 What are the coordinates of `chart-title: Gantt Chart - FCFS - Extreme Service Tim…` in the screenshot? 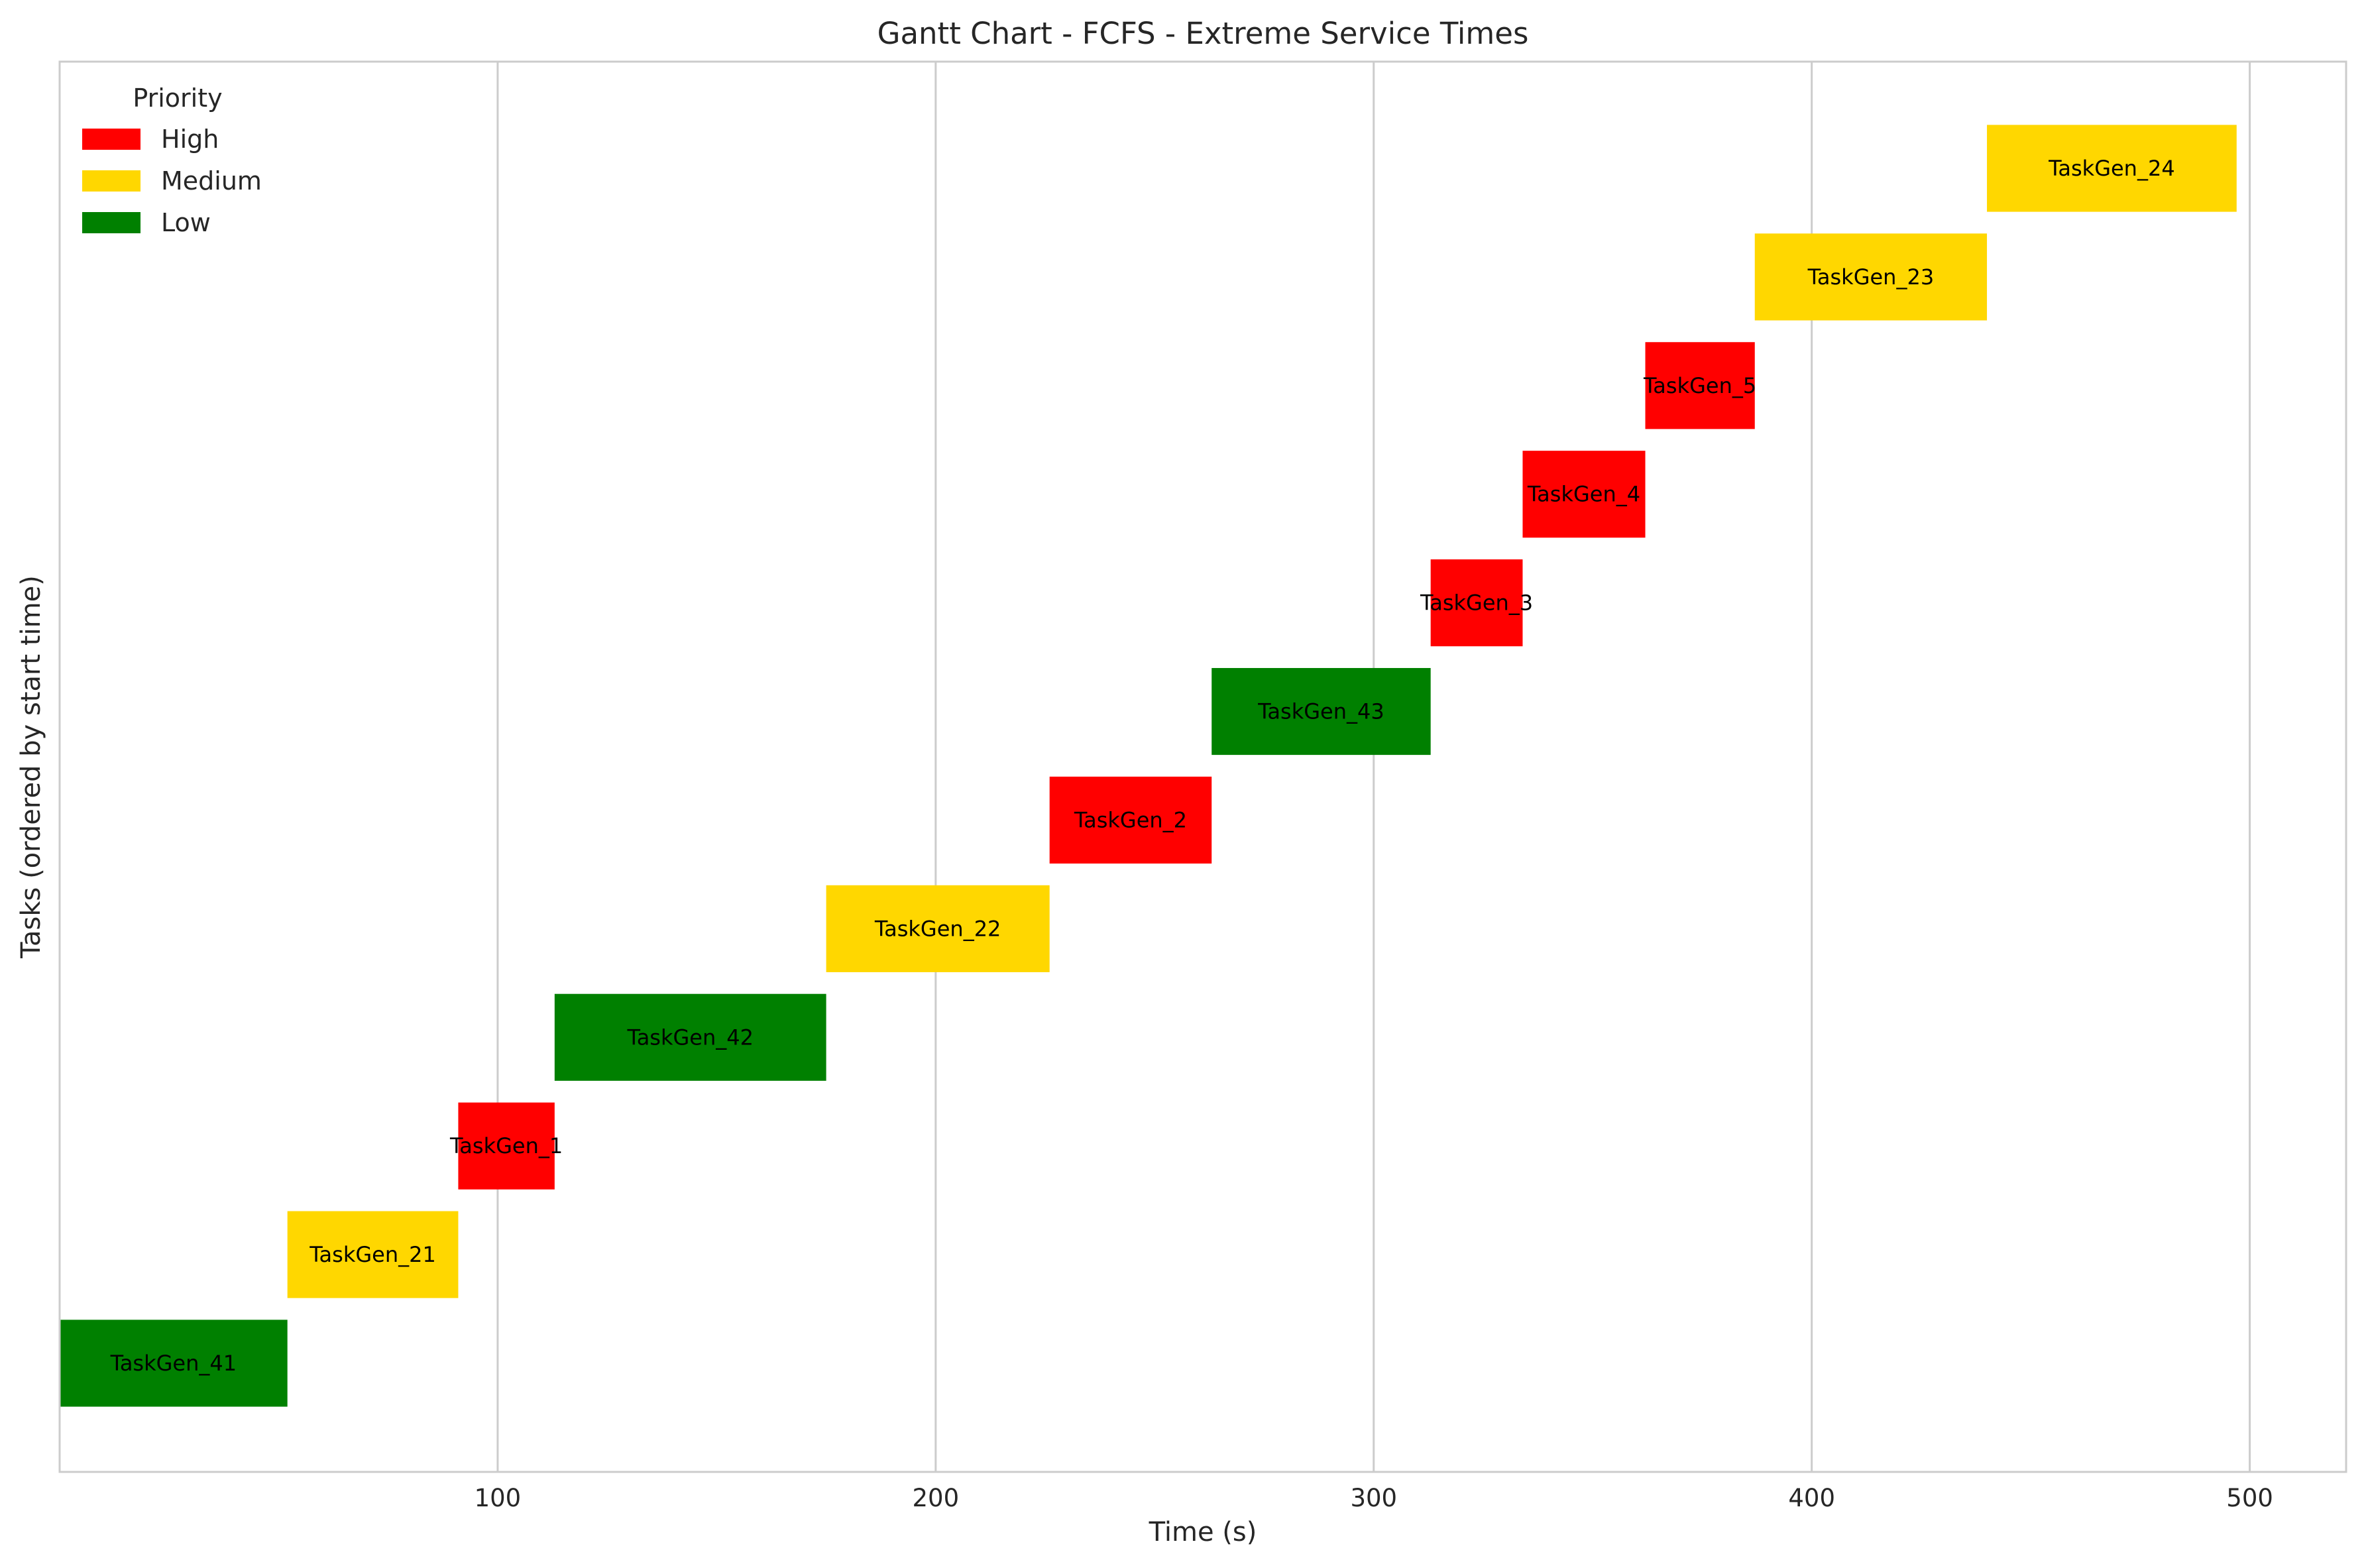 It's located at (1203, 33).